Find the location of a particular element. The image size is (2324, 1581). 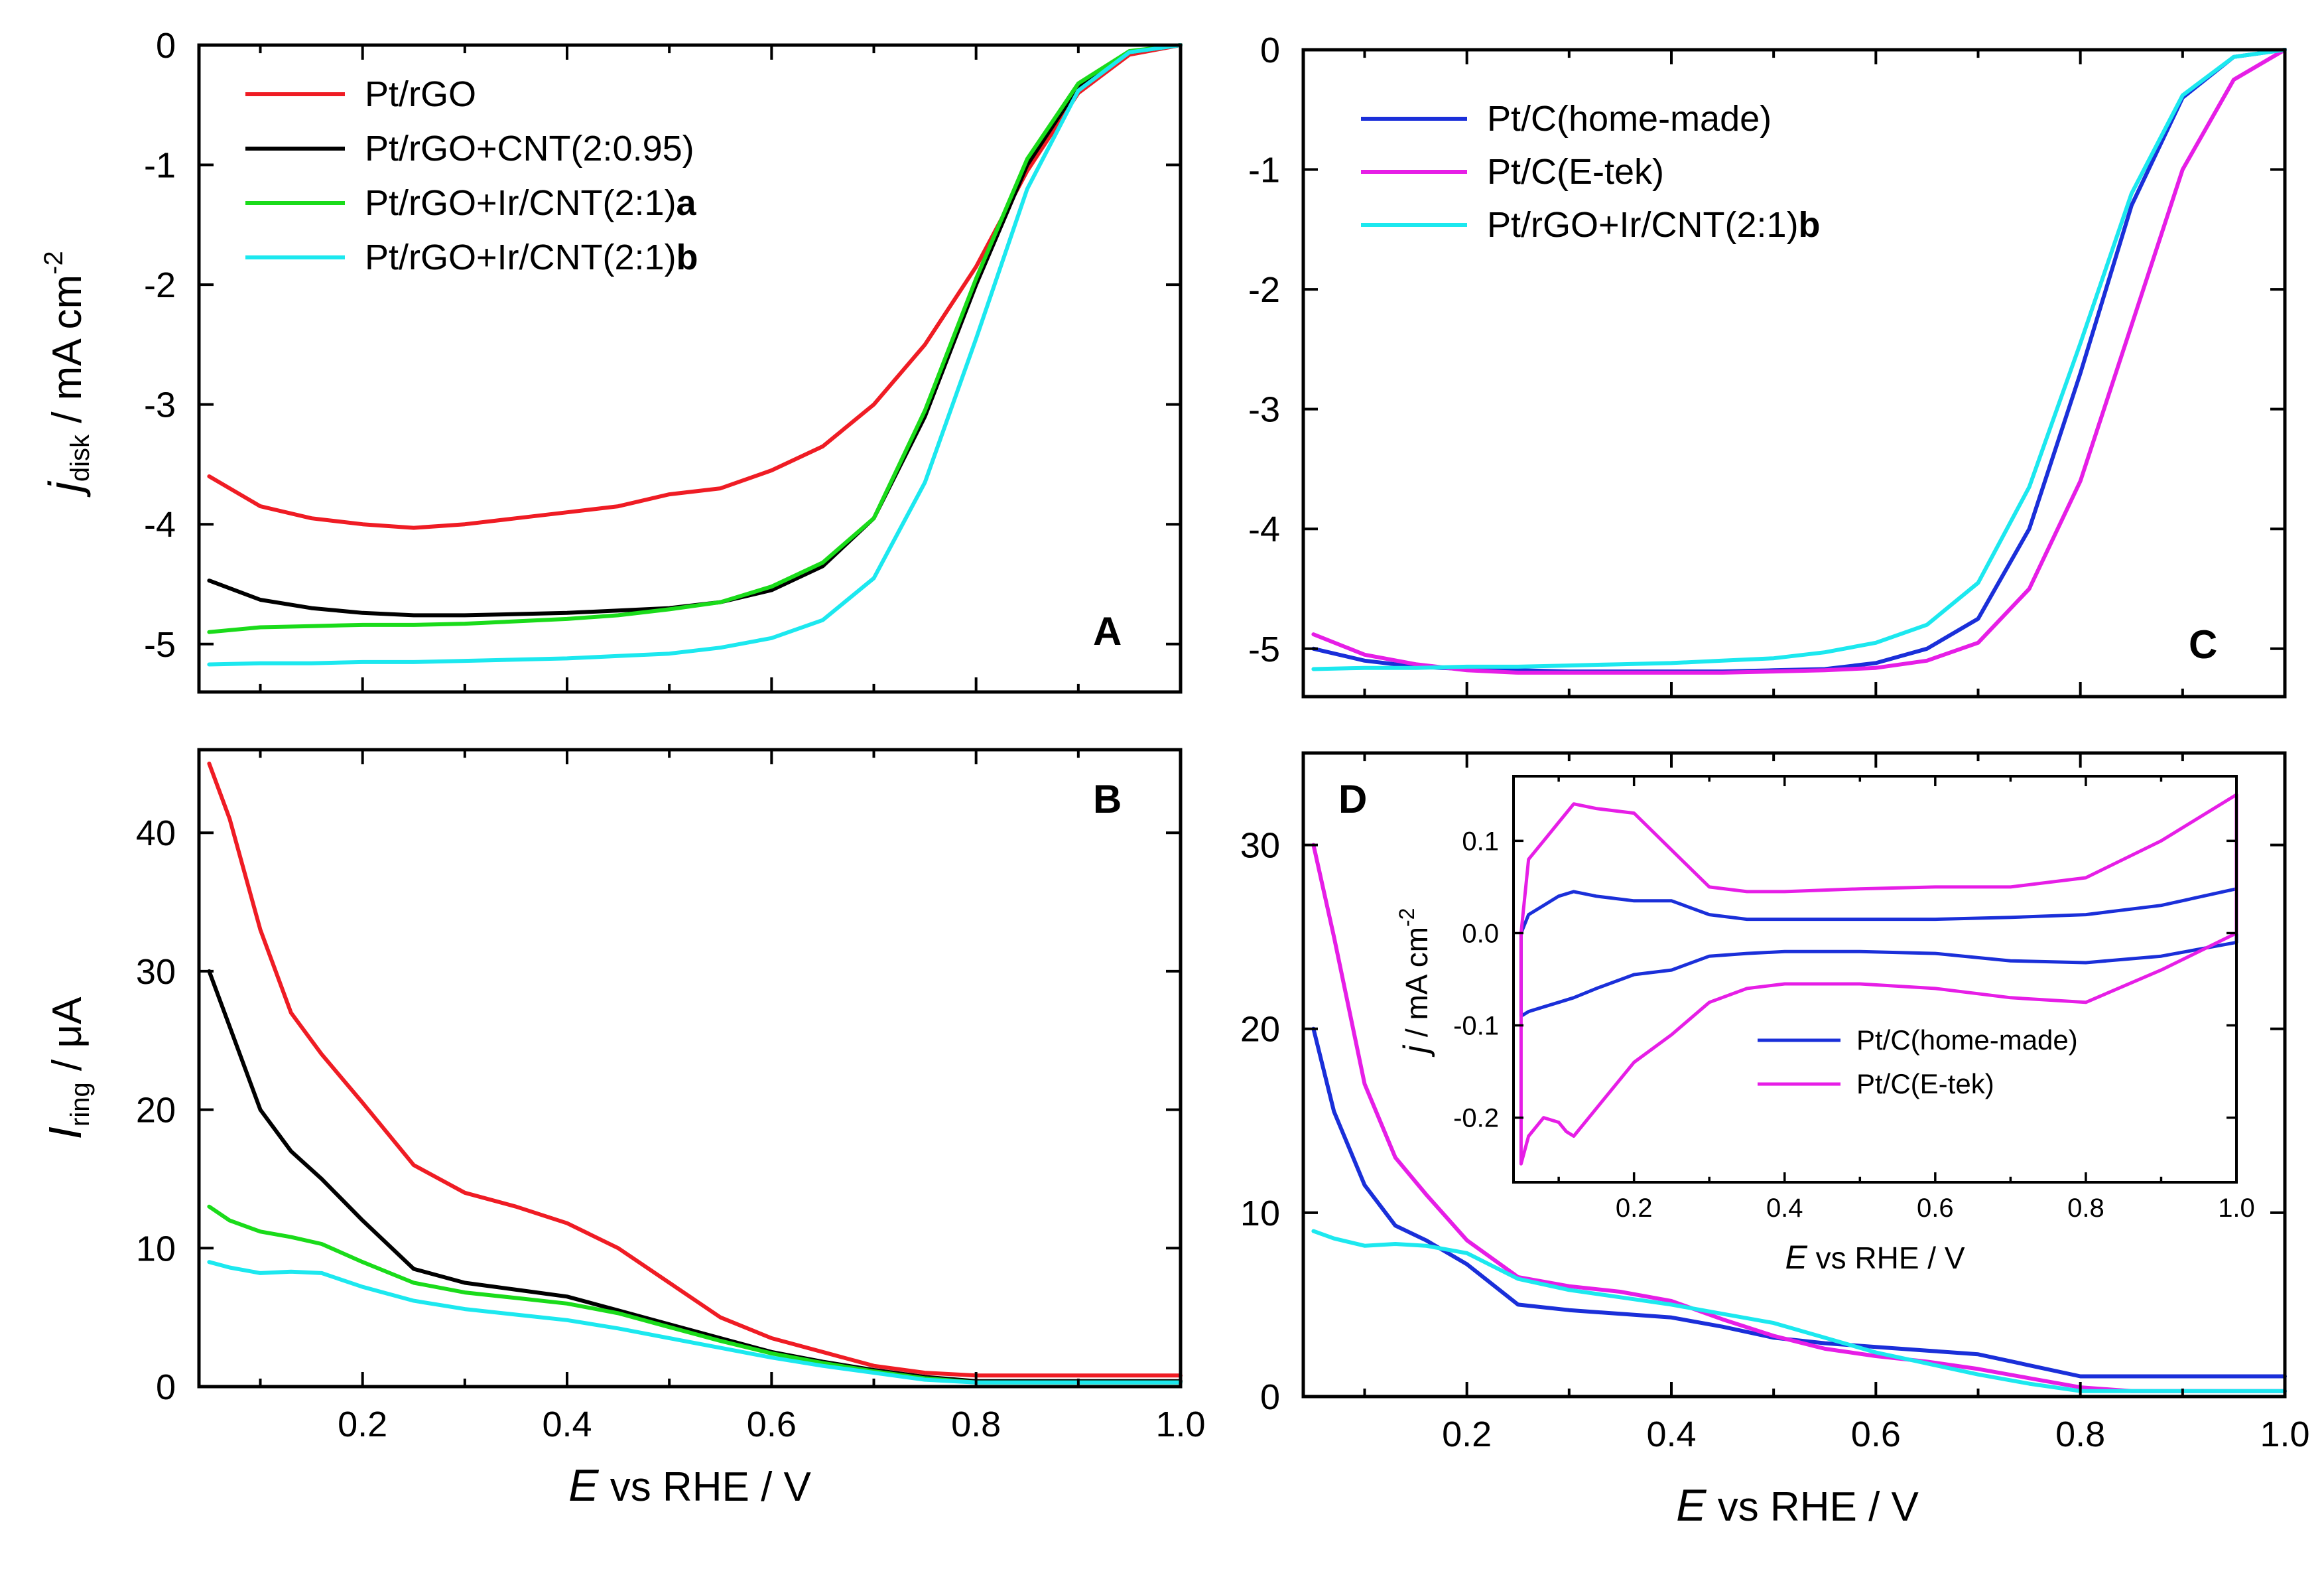

panel-d-x-axis-title: E vs RHE / V is located at coordinates (1797, 1506).